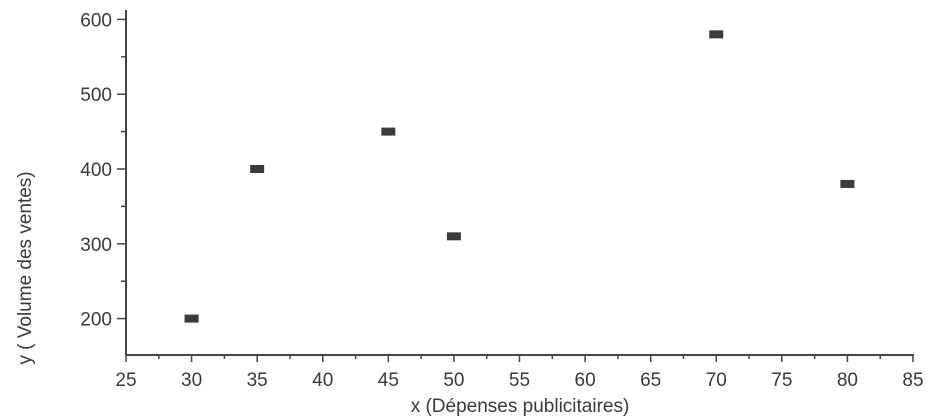 Image resolution: width=933 pixels, height=418 pixels. I want to click on x-tick-label: 65, so click(650, 380).